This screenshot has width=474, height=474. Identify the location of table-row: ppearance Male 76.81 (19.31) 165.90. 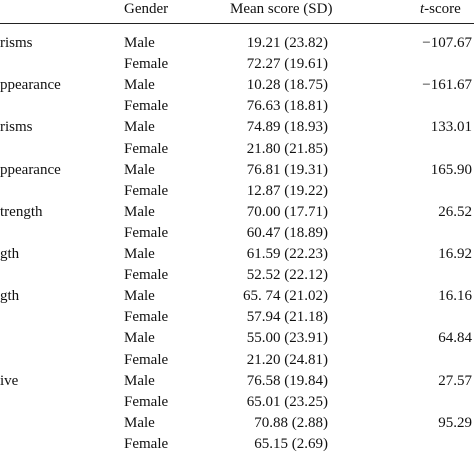
(237, 171).